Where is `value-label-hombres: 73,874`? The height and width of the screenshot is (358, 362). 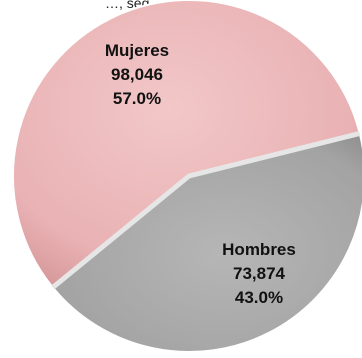 value-label-hombres: 73,874 is located at coordinates (259, 273).